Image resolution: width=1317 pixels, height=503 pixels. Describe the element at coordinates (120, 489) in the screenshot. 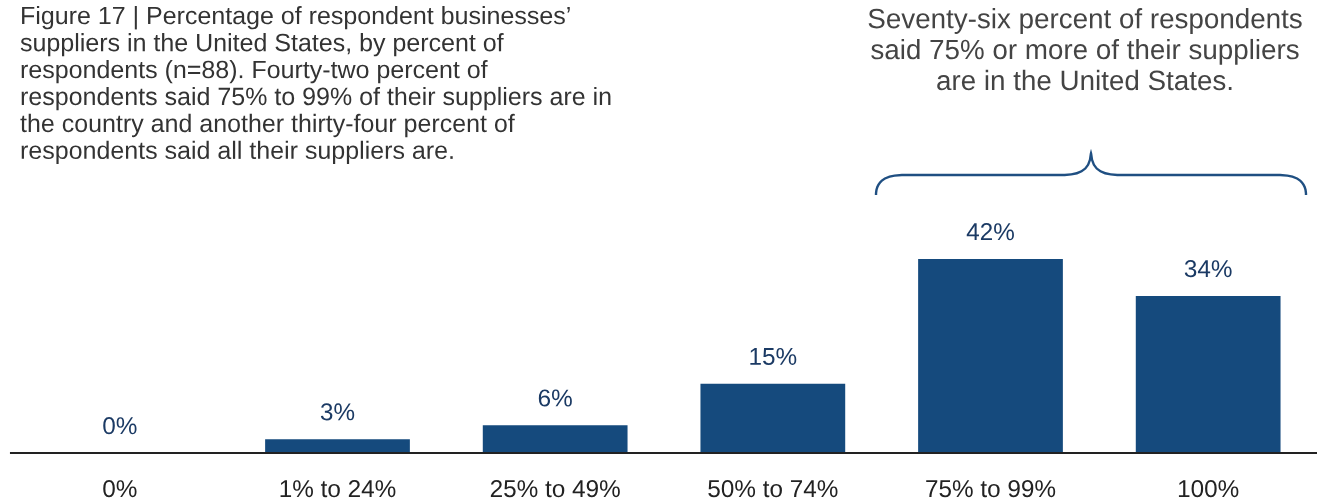

I see `x-tick-label: 0%` at that location.